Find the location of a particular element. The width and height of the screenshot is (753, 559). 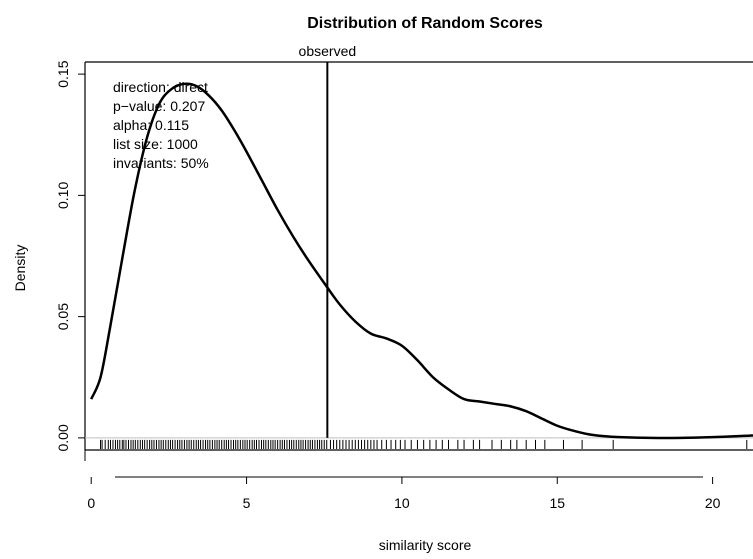

x-axis-ticks: 0 5 10 15 20 is located at coordinates (404, 494).